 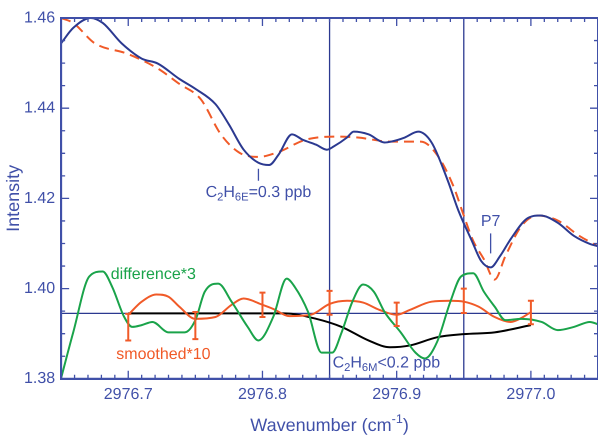 What do you see at coordinates (12, 198) in the screenshot?
I see `y-axis-title: Intensity` at bounding box center [12, 198].